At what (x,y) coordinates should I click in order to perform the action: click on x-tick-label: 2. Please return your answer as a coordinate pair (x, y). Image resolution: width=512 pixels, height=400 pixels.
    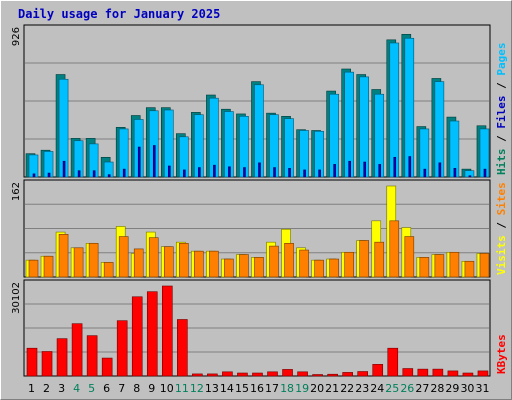
    Looking at the image, I should click on (46, 388).